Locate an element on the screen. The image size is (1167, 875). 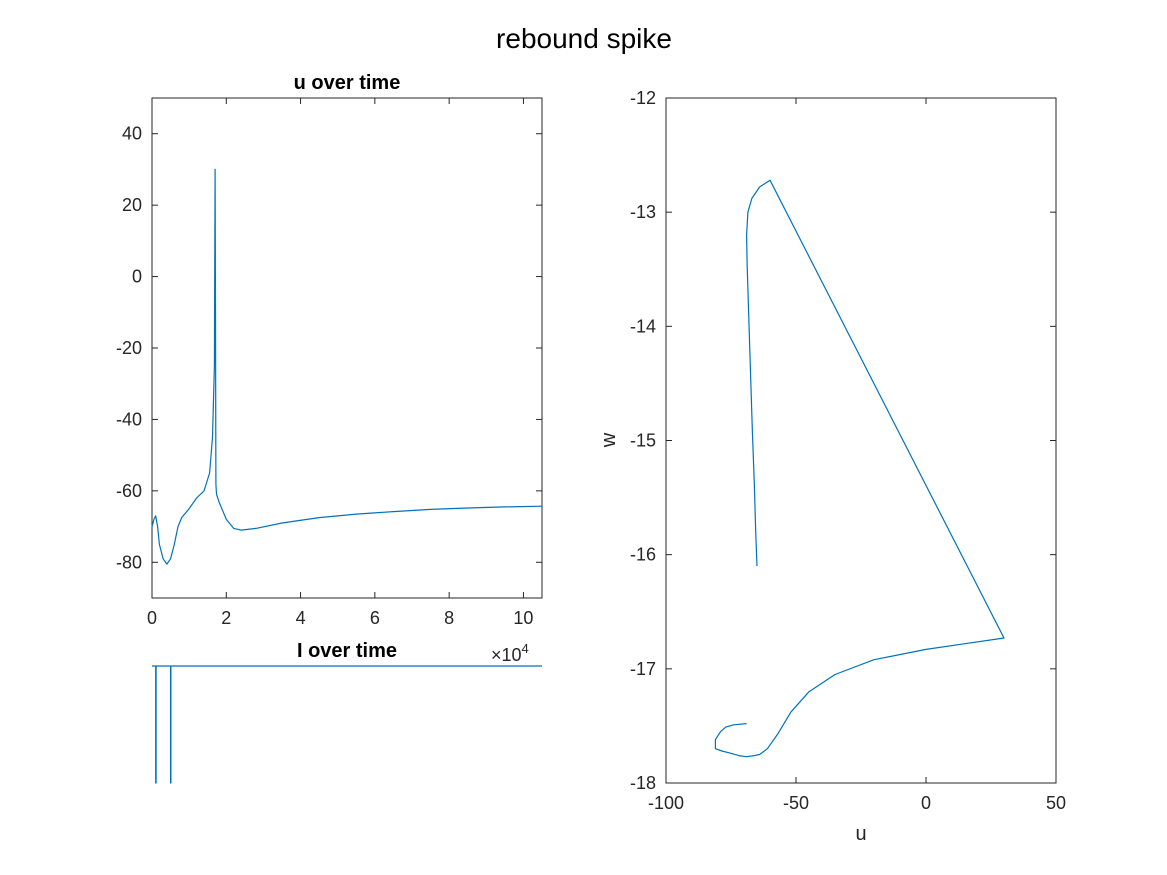
x-tick-label: 4 is located at coordinates (301, 618).